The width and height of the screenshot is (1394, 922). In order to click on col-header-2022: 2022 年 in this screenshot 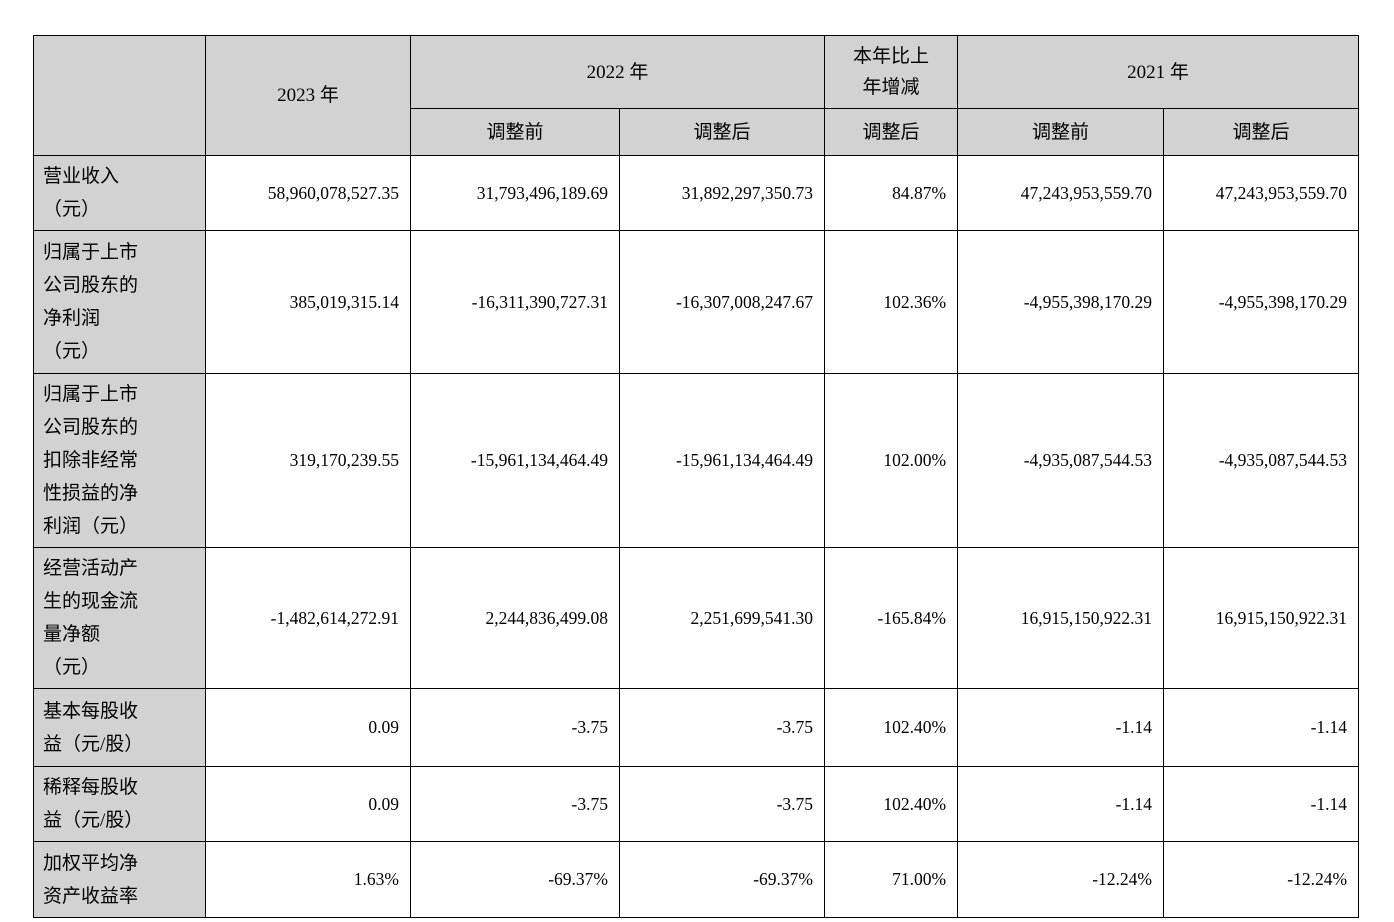, I will do `click(617, 72)`.